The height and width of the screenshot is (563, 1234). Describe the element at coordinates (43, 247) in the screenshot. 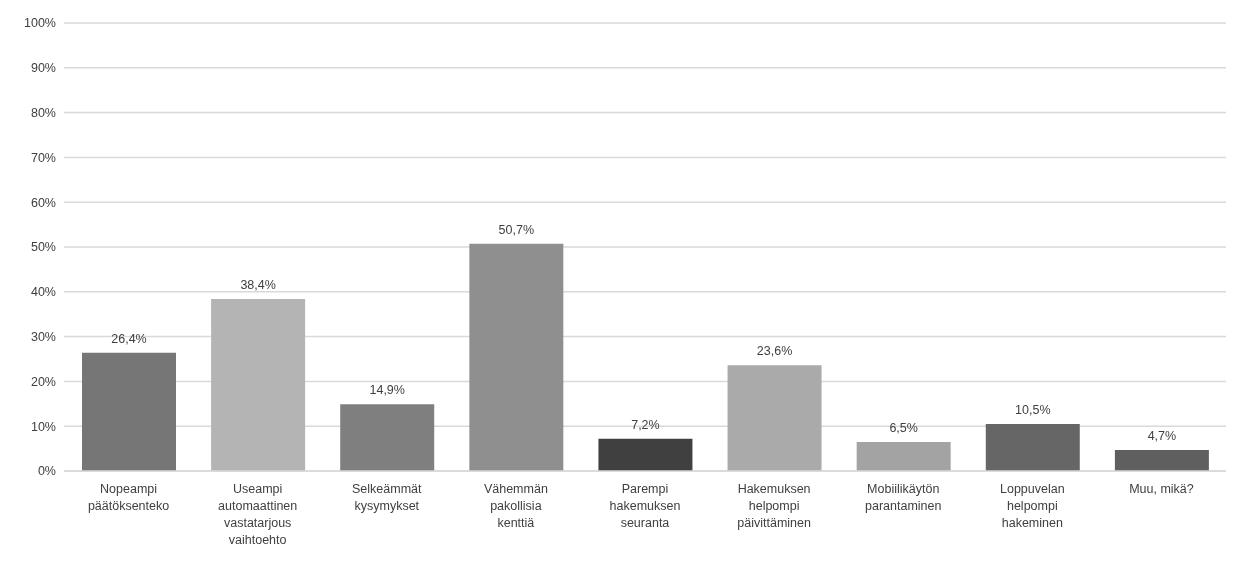

I see `y-tick-label: 50%` at that location.